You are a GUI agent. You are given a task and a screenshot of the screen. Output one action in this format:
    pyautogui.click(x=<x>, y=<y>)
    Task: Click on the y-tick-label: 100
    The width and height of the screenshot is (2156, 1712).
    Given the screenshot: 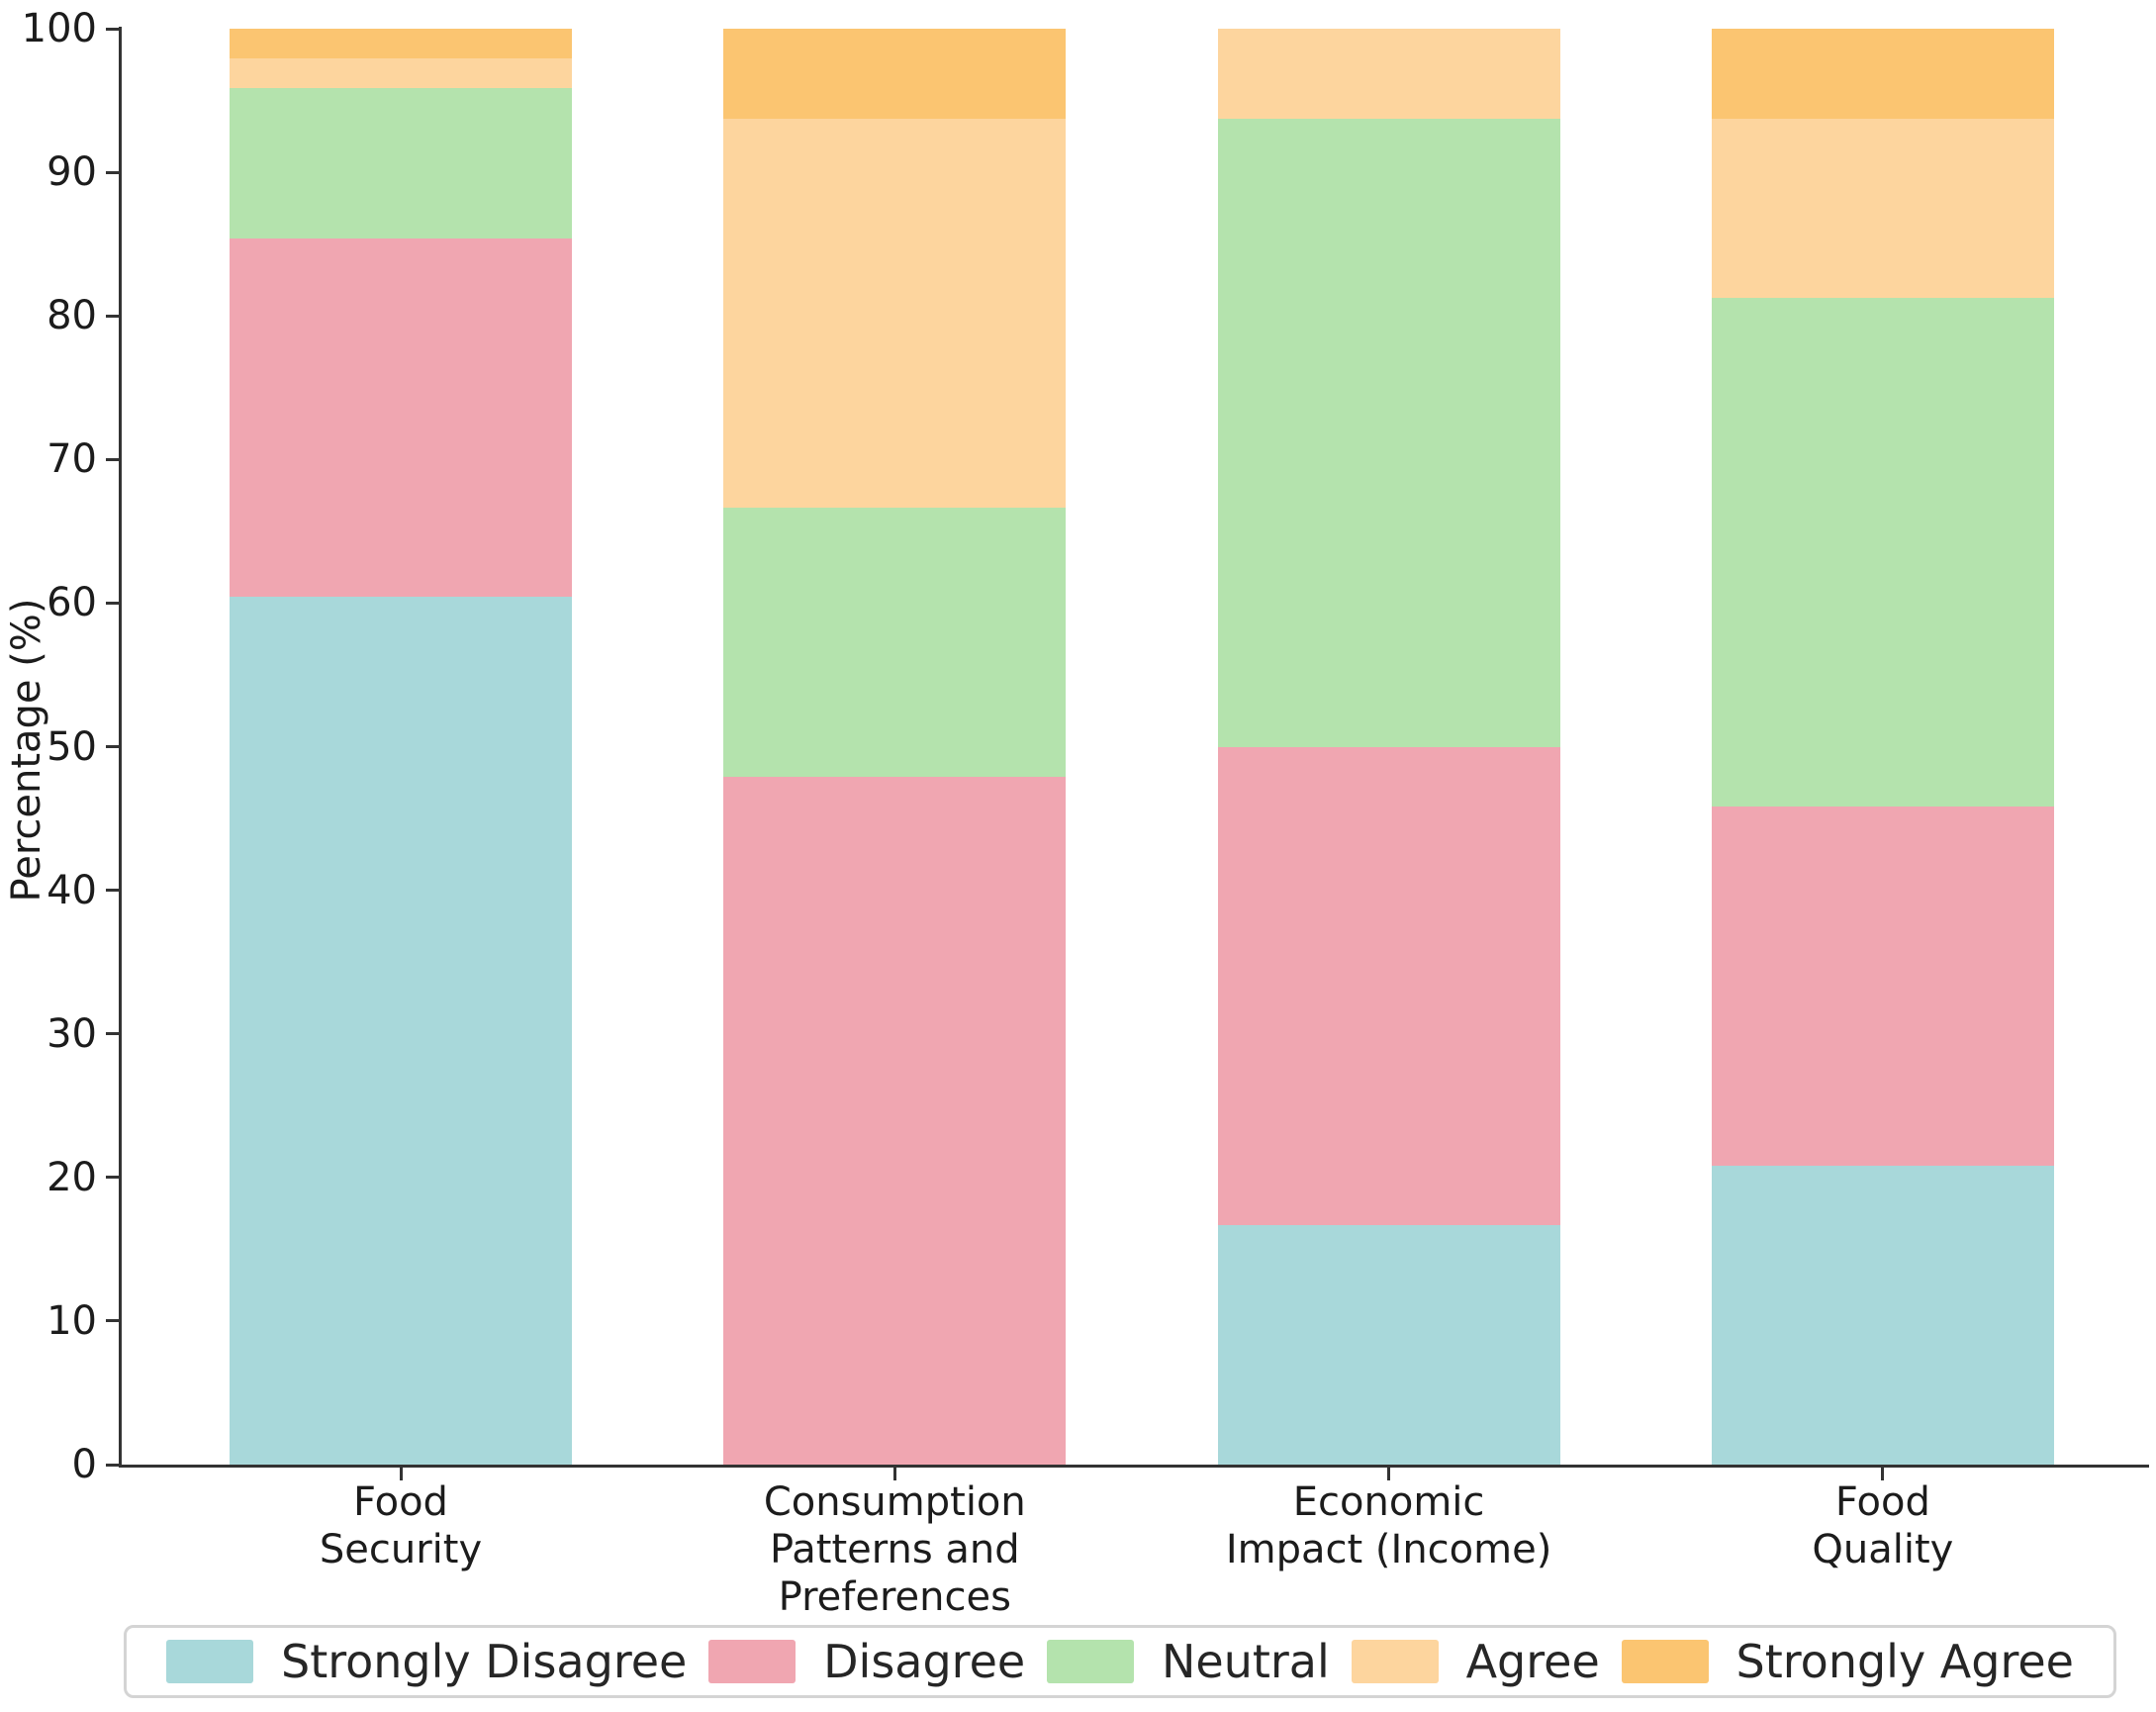 What is the action you would take?
    pyautogui.click(x=59, y=28)
    